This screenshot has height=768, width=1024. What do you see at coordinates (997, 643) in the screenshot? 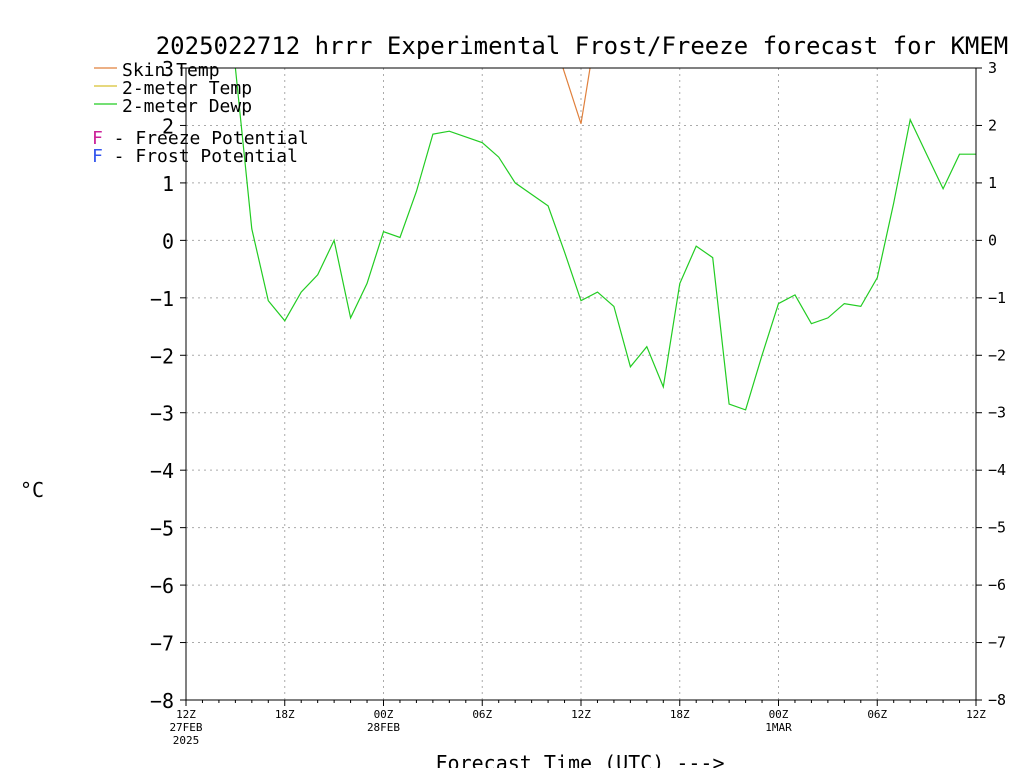
I see `y-tick-label-right: −7` at bounding box center [997, 643].